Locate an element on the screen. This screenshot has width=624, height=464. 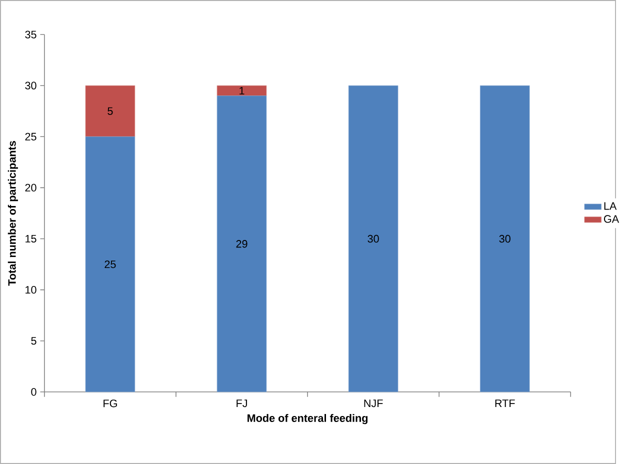
legend-label: GA is located at coordinates (612, 219).